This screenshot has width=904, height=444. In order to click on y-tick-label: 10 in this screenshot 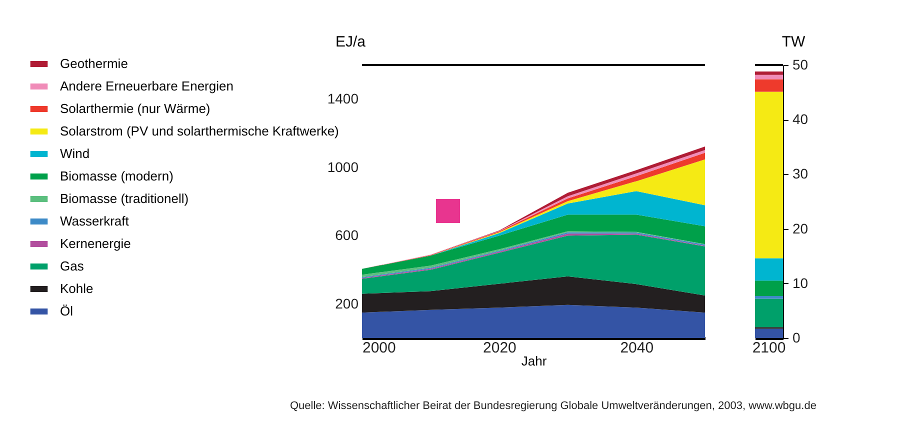, I will do `click(800, 282)`.